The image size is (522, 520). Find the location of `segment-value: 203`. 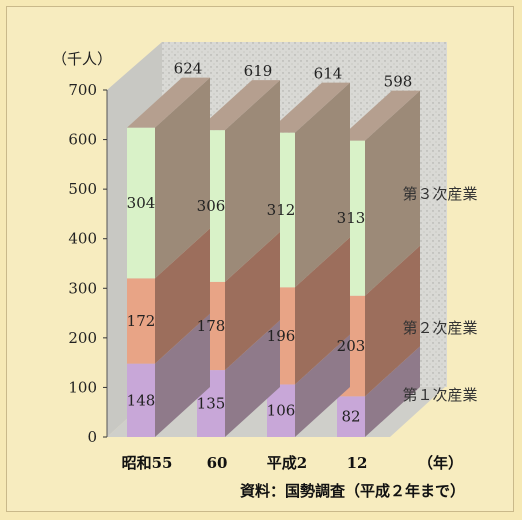

segment-value: 203 is located at coordinates (351, 346).